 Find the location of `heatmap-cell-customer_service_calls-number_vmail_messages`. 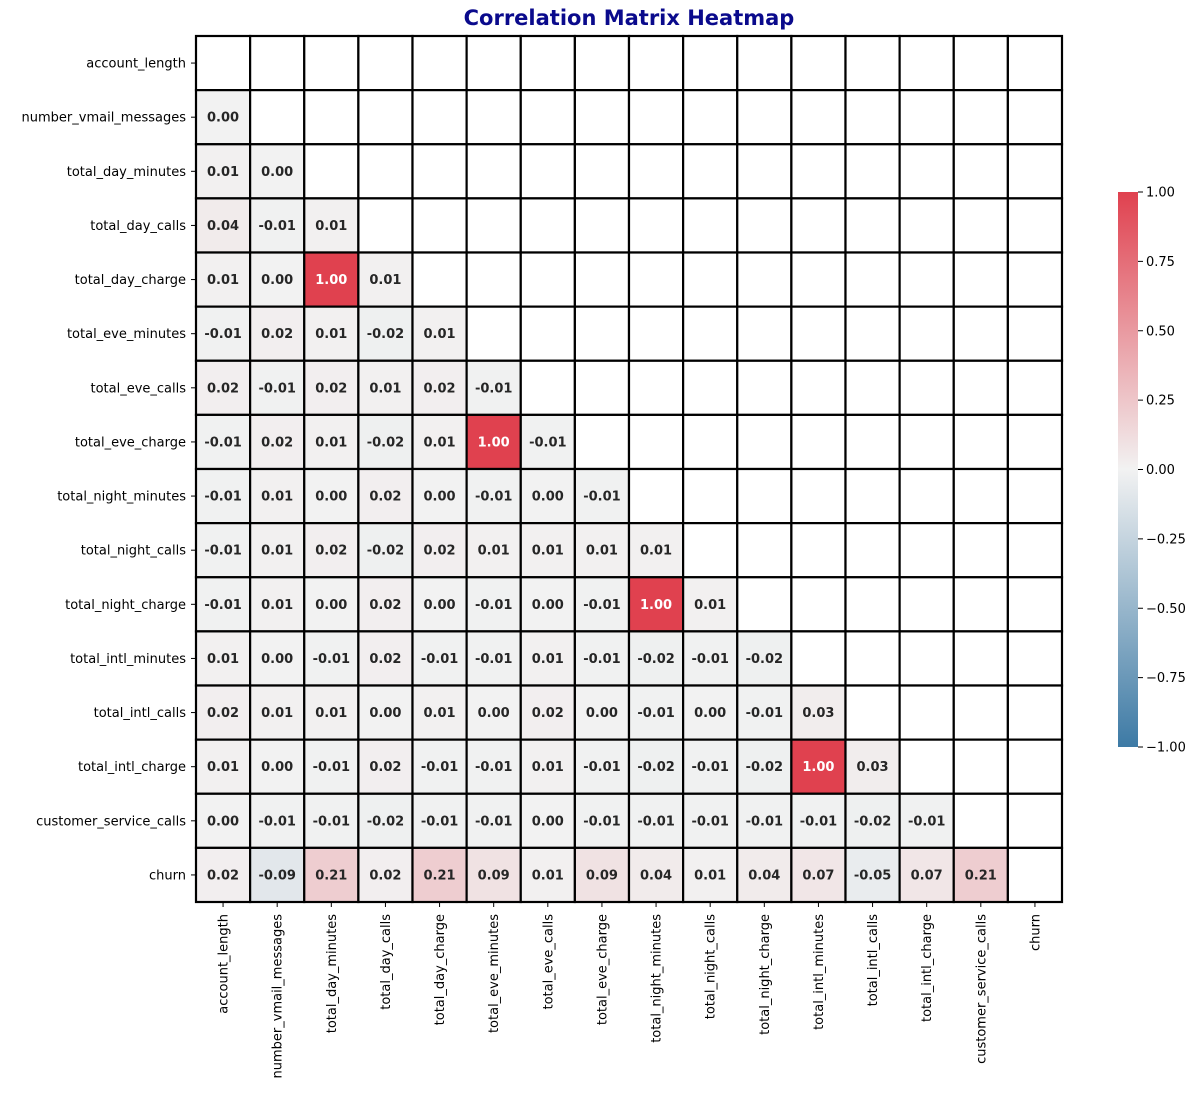

heatmap-cell-customer_service_calls-number_vmail_messages is located at coordinates (277, 820).